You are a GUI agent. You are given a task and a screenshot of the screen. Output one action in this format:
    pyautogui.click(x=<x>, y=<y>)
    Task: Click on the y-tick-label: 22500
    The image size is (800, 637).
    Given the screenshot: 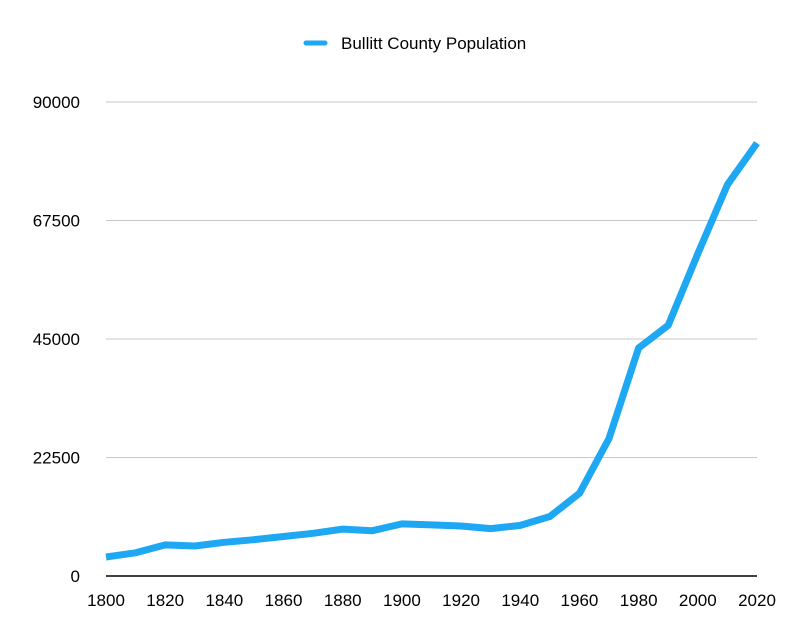 What is the action you would take?
    pyautogui.click(x=56, y=458)
    